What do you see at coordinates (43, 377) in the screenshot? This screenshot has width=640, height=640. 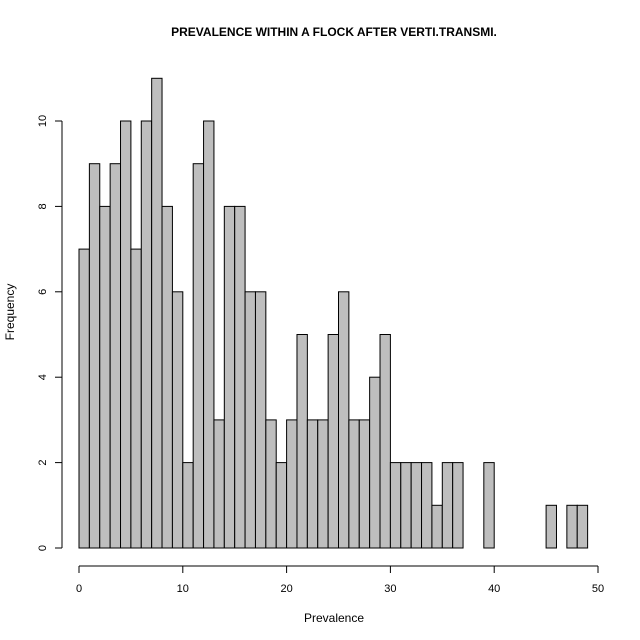 I see `y-tick-label: 4` at bounding box center [43, 377].